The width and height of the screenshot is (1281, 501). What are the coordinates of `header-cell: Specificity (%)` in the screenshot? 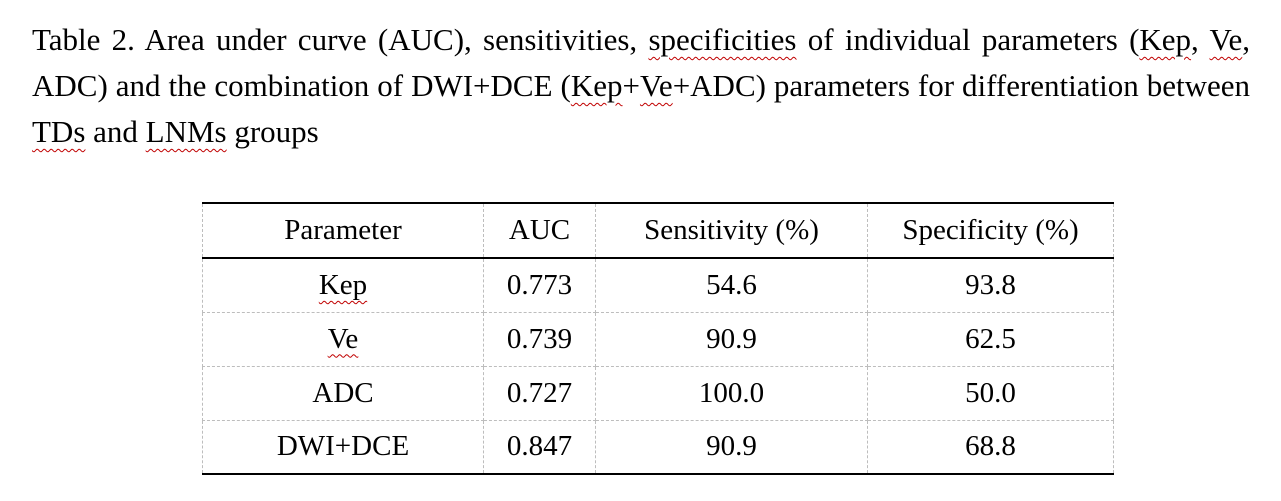 It's located at (990, 230).